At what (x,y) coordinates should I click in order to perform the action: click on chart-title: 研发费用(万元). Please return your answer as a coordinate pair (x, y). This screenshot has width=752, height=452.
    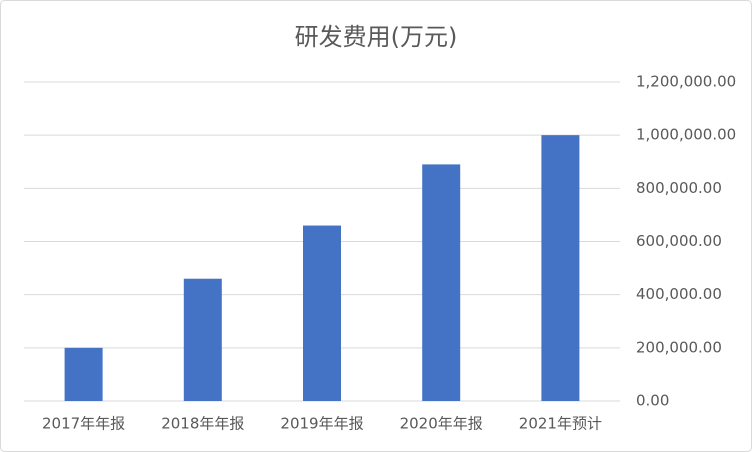
    Looking at the image, I should click on (376, 37).